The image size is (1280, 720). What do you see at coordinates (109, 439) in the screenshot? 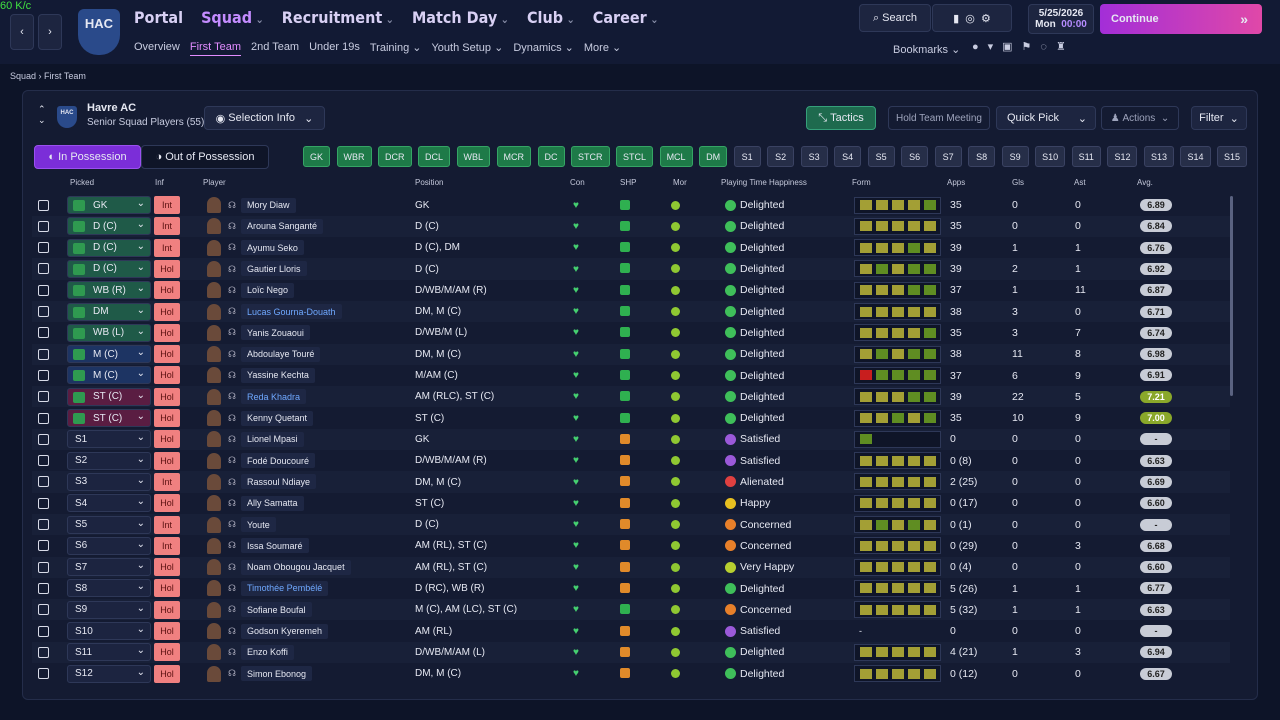
I see `picked-select: S1 ⌄` at bounding box center [109, 439].